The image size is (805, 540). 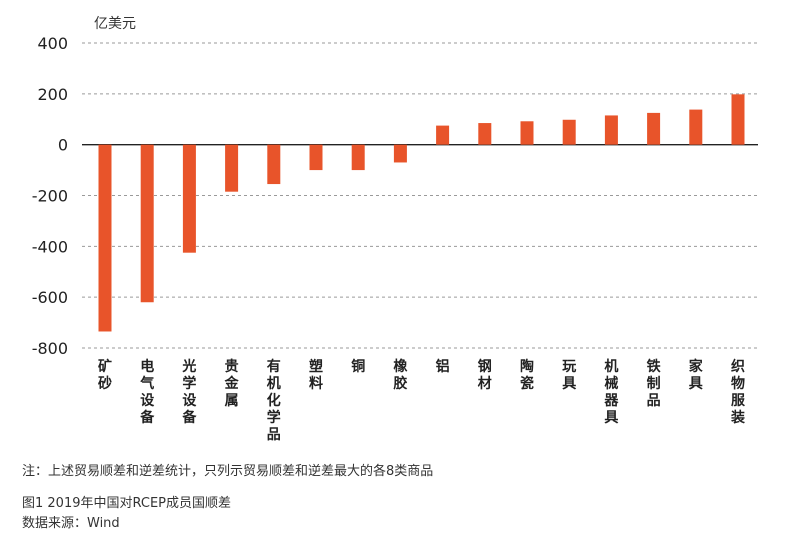 What do you see at coordinates (52, 43) in the screenshot?
I see `y-tick-label: 400` at bounding box center [52, 43].